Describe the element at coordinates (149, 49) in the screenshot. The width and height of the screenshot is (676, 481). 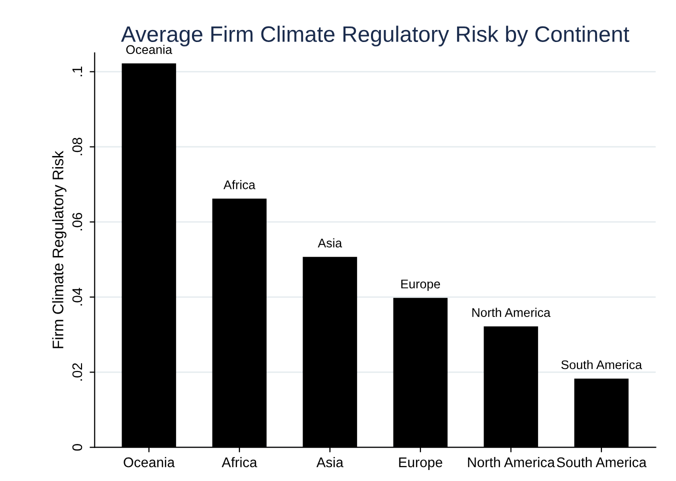
I see `annotation: Oceania` at that location.